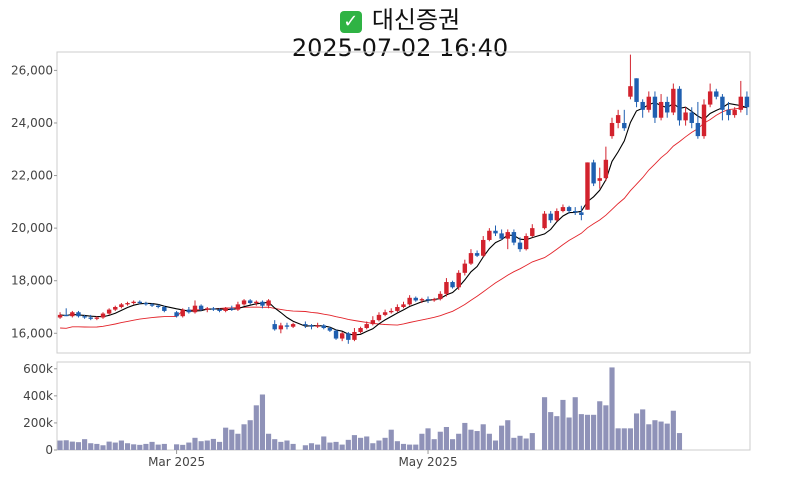 This screenshot has width=800, height=500. I want to click on volume-y-tick-label: 600k, so click(38, 369).